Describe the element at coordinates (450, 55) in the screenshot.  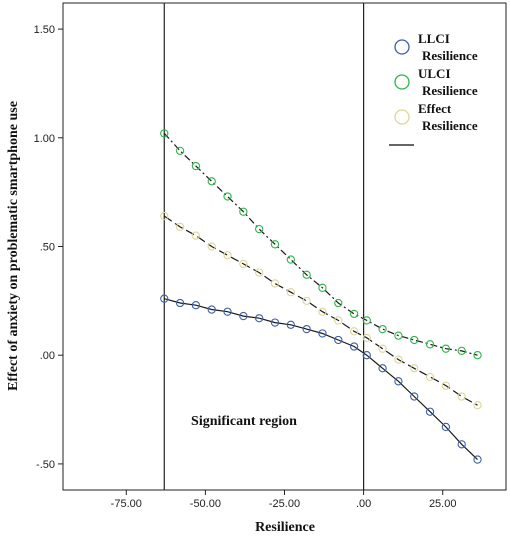
I see `legend-llci-line2: Resilience` at that location.